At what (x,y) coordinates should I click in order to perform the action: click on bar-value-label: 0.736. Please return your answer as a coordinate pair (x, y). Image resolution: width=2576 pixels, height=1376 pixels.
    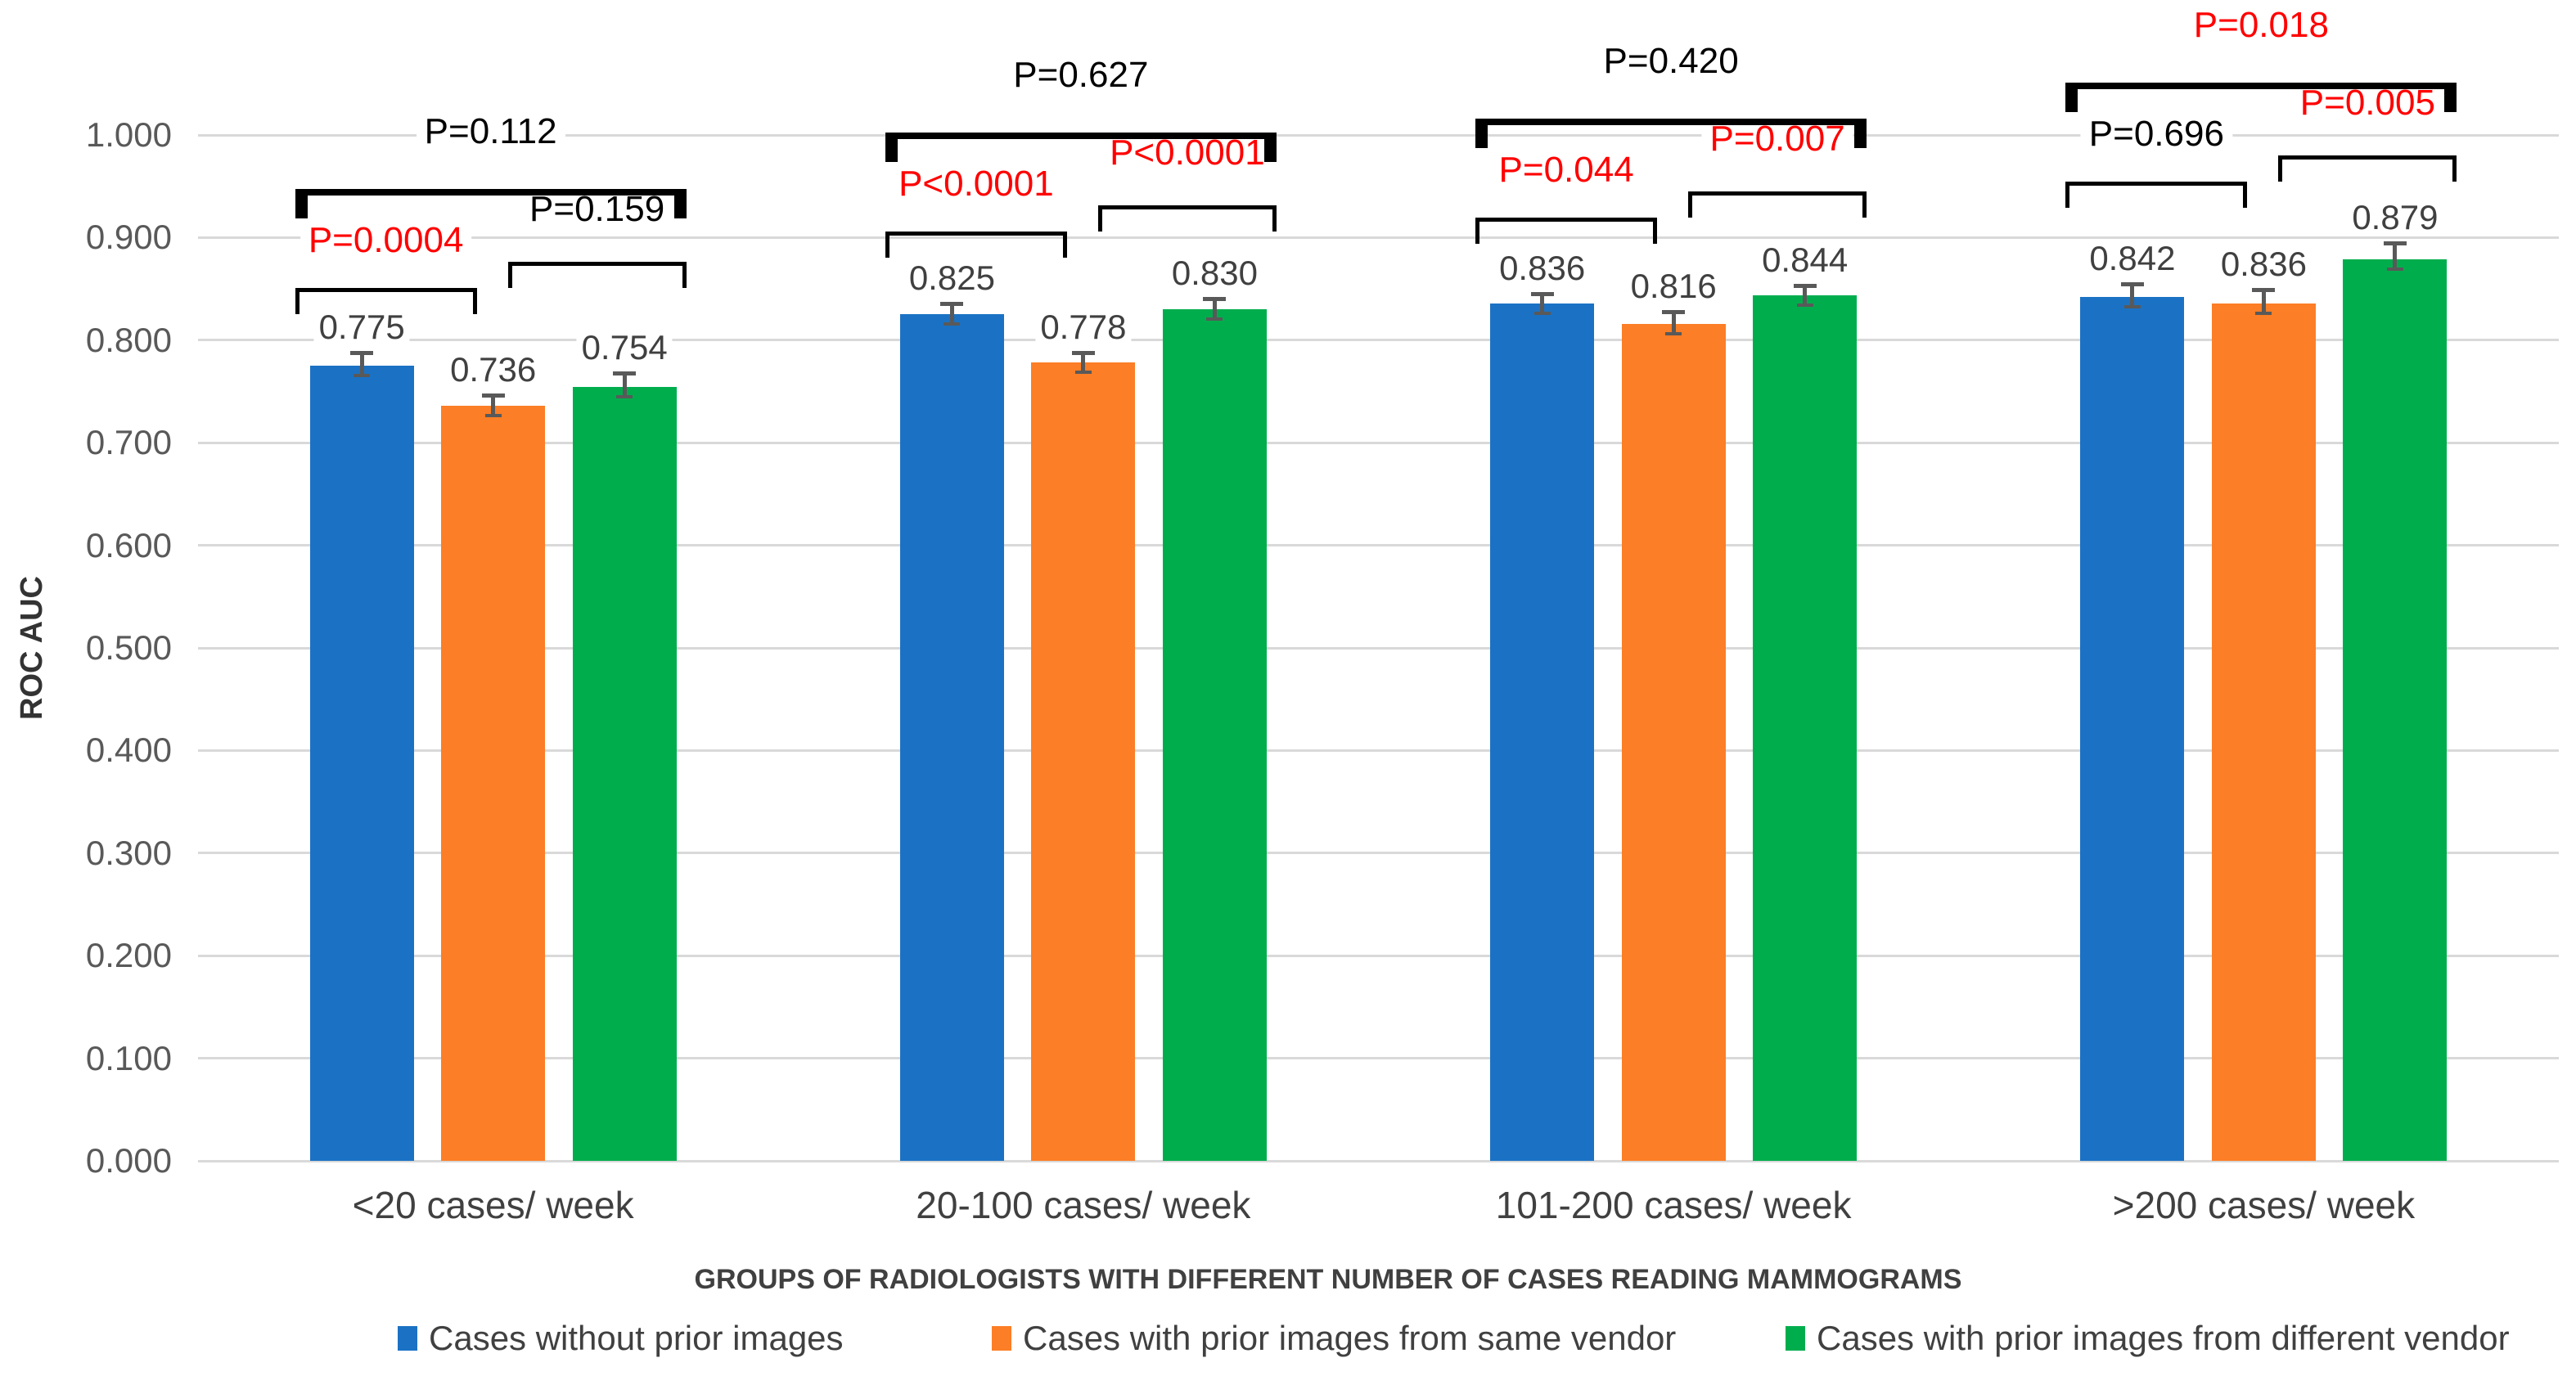
    Looking at the image, I should click on (493, 369).